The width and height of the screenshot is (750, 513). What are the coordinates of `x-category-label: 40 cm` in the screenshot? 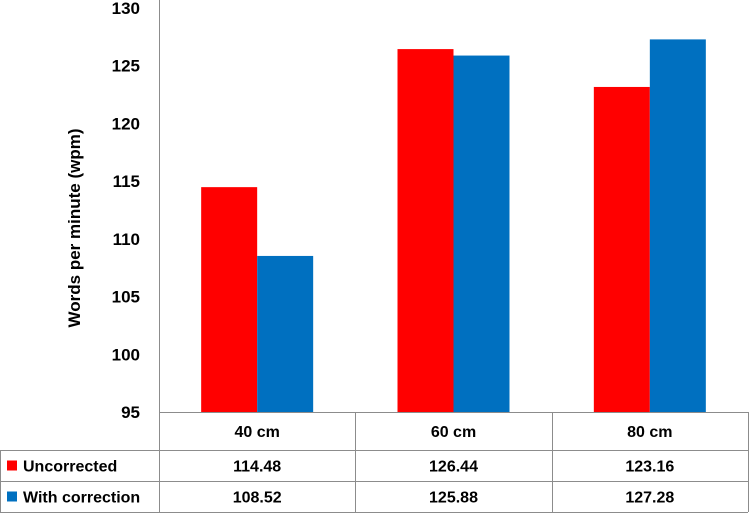 It's located at (256, 432).